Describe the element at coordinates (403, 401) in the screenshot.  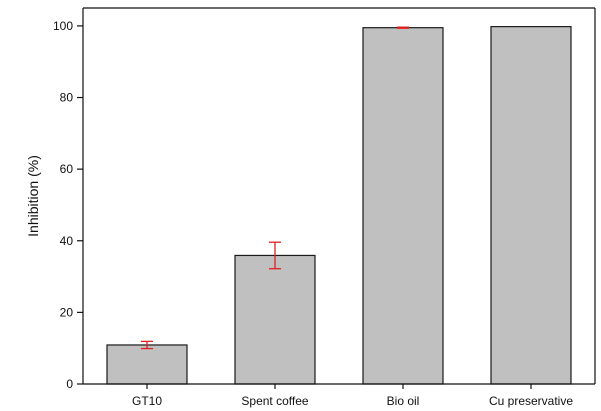
I see `x-tick-label: Bio oil` at that location.